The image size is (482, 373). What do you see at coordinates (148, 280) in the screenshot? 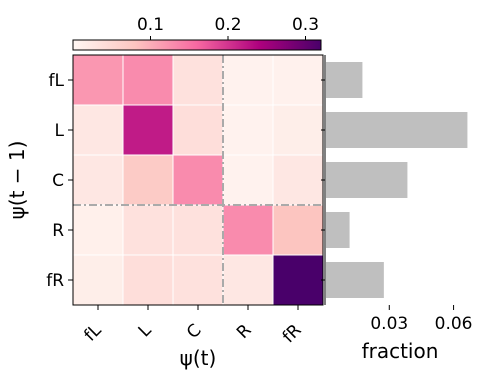
I see `heatmap-cell-fR-L` at bounding box center [148, 280].